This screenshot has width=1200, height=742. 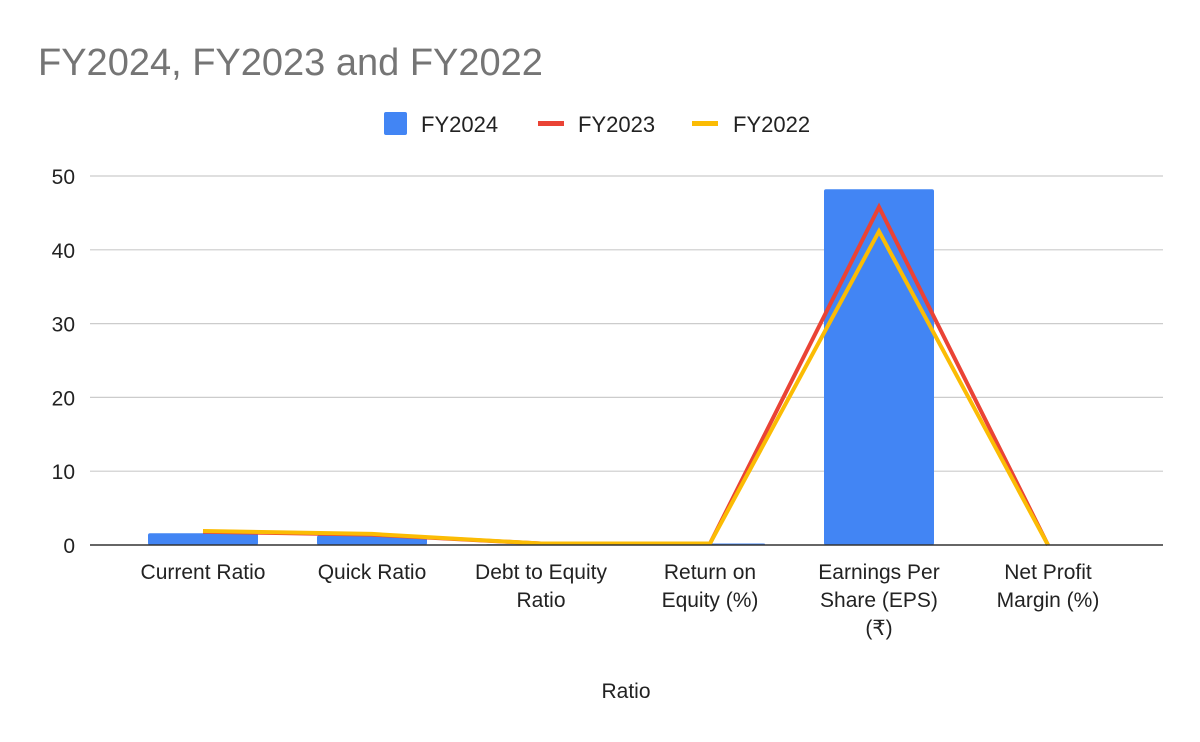 What do you see at coordinates (625, 691) in the screenshot?
I see `x-axis-label: Ratio` at bounding box center [625, 691].